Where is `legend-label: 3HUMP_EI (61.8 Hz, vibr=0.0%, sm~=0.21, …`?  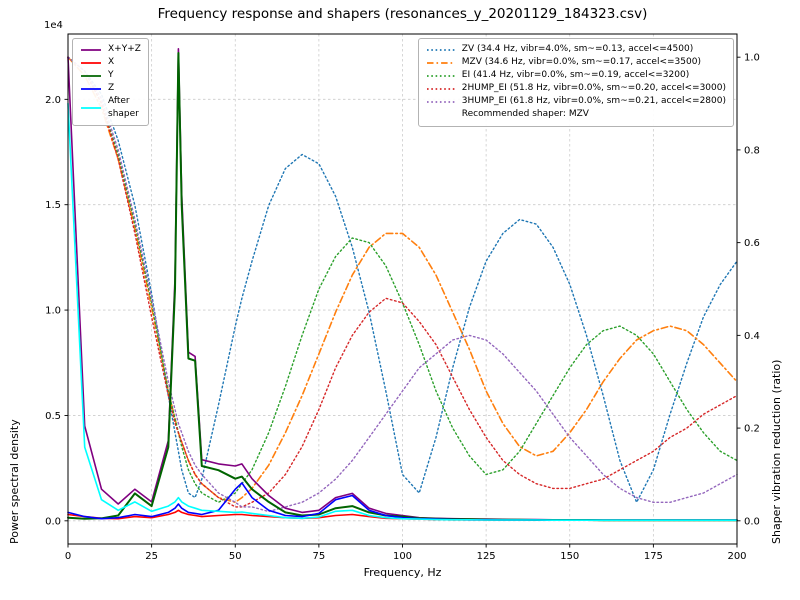
legend-label: 3HUMP_EI (61.8 Hz, vibr=0.0%, sm~=0.21, … is located at coordinates (593, 101).